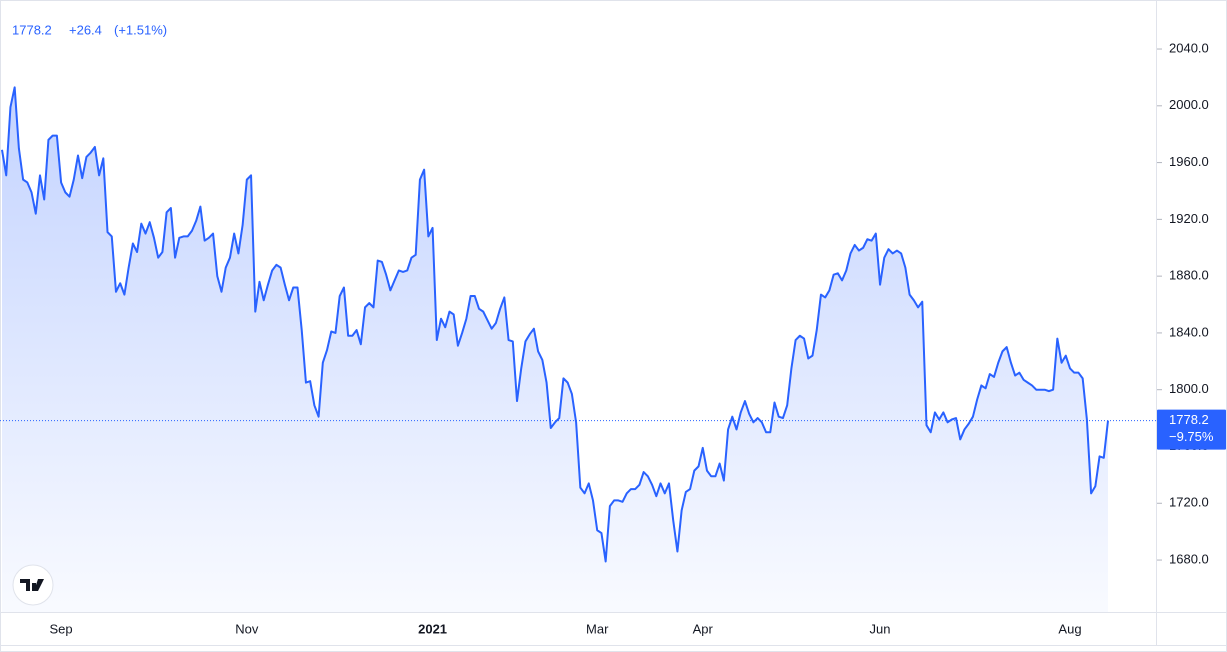 The height and width of the screenshot is (652, 1227). Describe the element at coordinates (1189, 218) in the screenshot. I see `y-tick-label: 1920.0` at that location.